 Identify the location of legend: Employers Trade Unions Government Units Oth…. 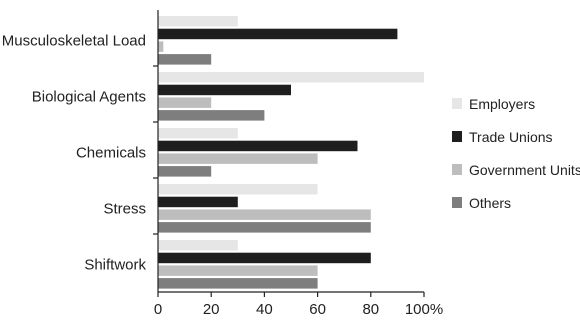
(516, 153).